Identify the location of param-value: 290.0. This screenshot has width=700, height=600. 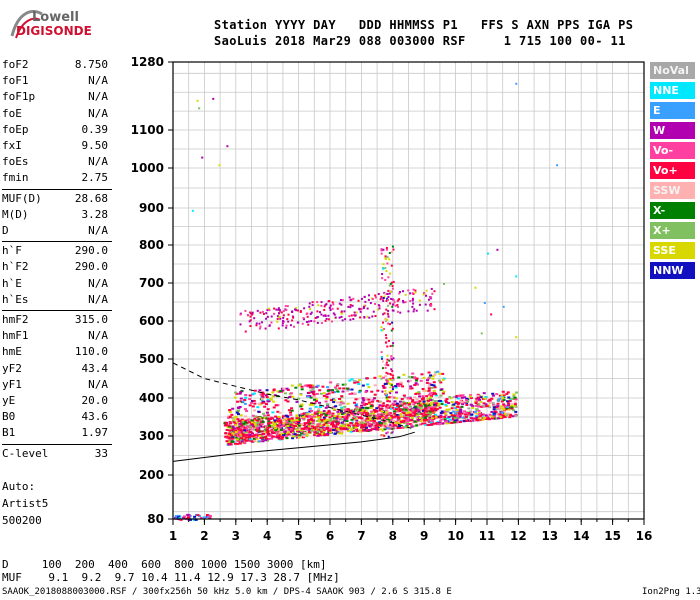
(91, 251).